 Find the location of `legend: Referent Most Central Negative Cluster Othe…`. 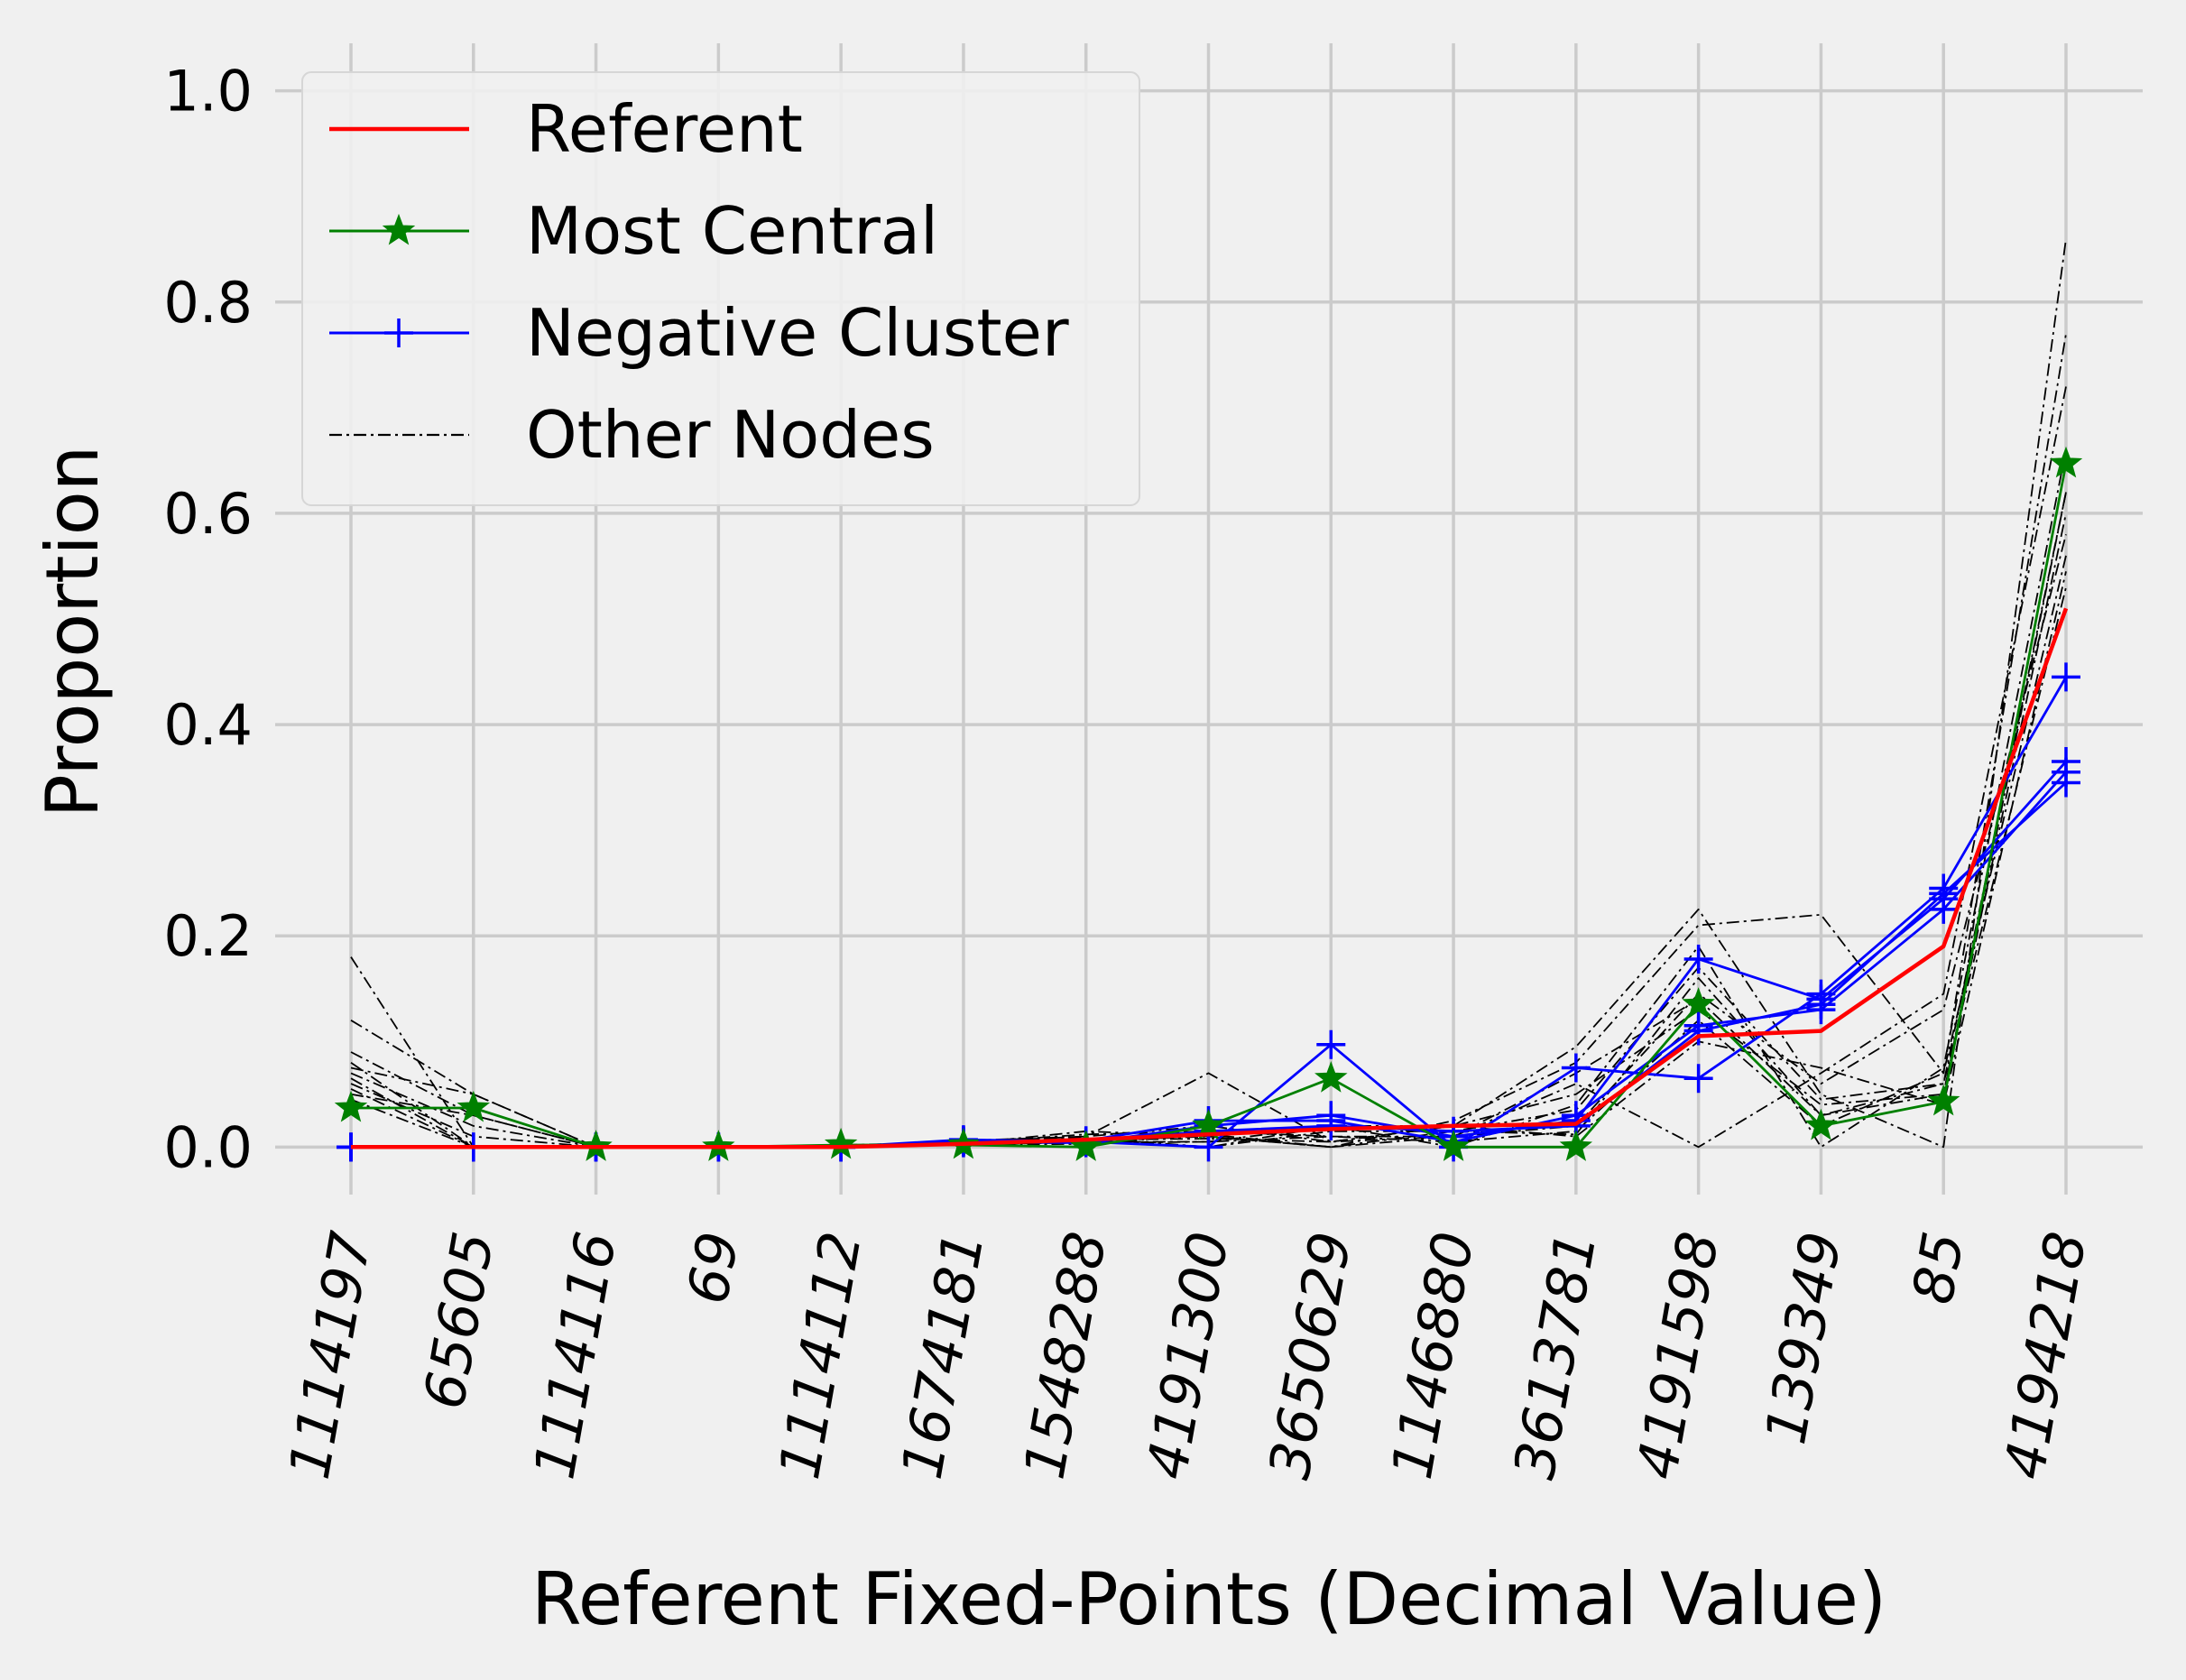

legend: Referent Most Central Negative Cluster Othe… is located at coordinates (720, 288).